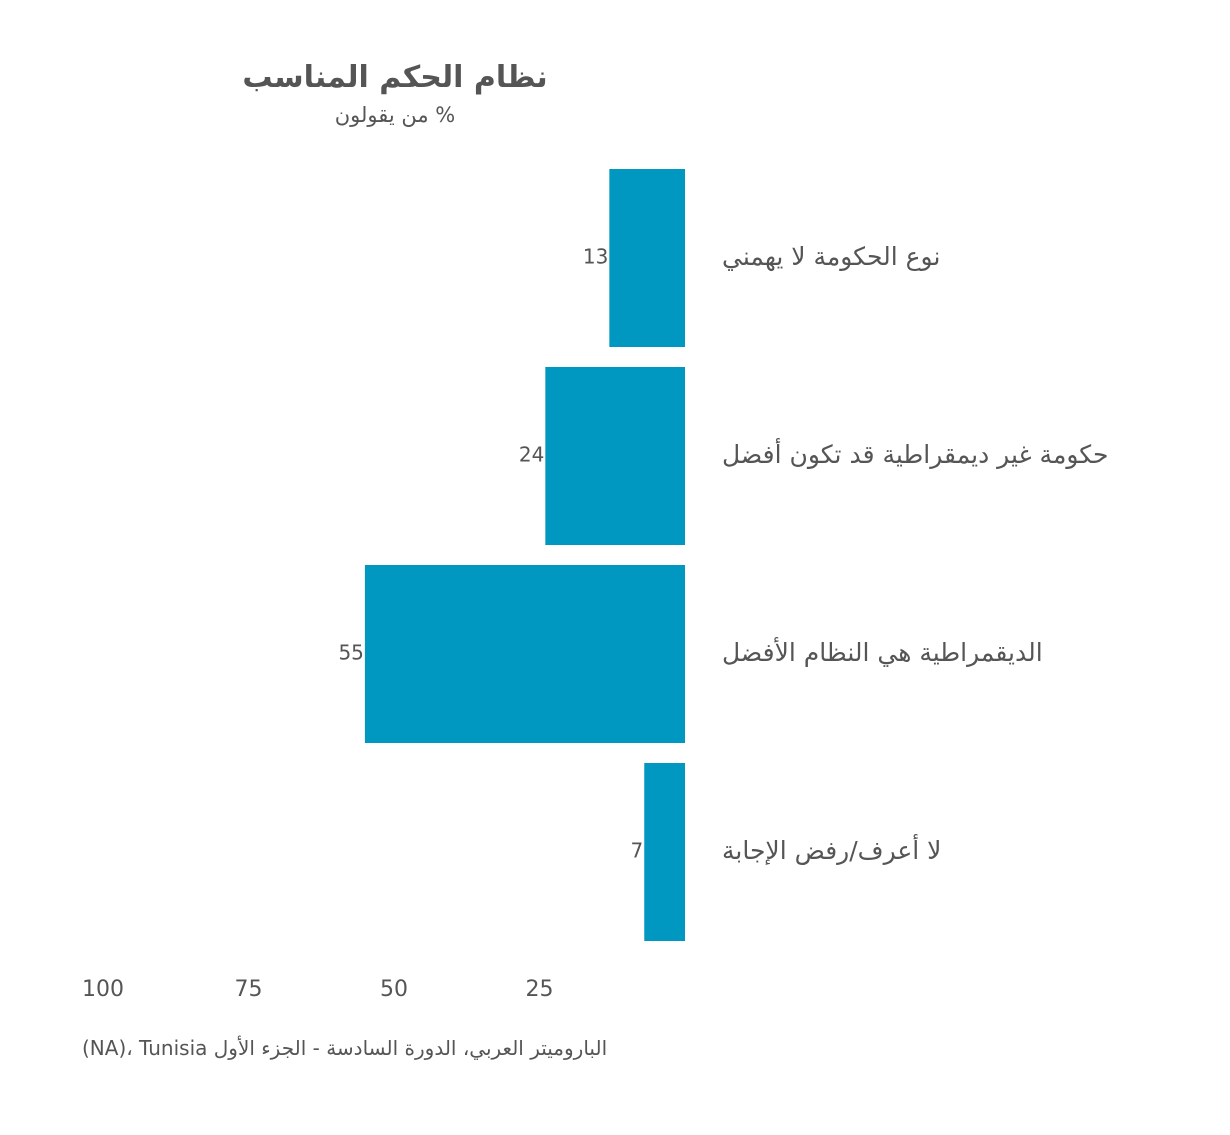 The height and width of the screenshot is (1135, 1230). I want to click on x-tick-label-0: 100, so click(103, 989).